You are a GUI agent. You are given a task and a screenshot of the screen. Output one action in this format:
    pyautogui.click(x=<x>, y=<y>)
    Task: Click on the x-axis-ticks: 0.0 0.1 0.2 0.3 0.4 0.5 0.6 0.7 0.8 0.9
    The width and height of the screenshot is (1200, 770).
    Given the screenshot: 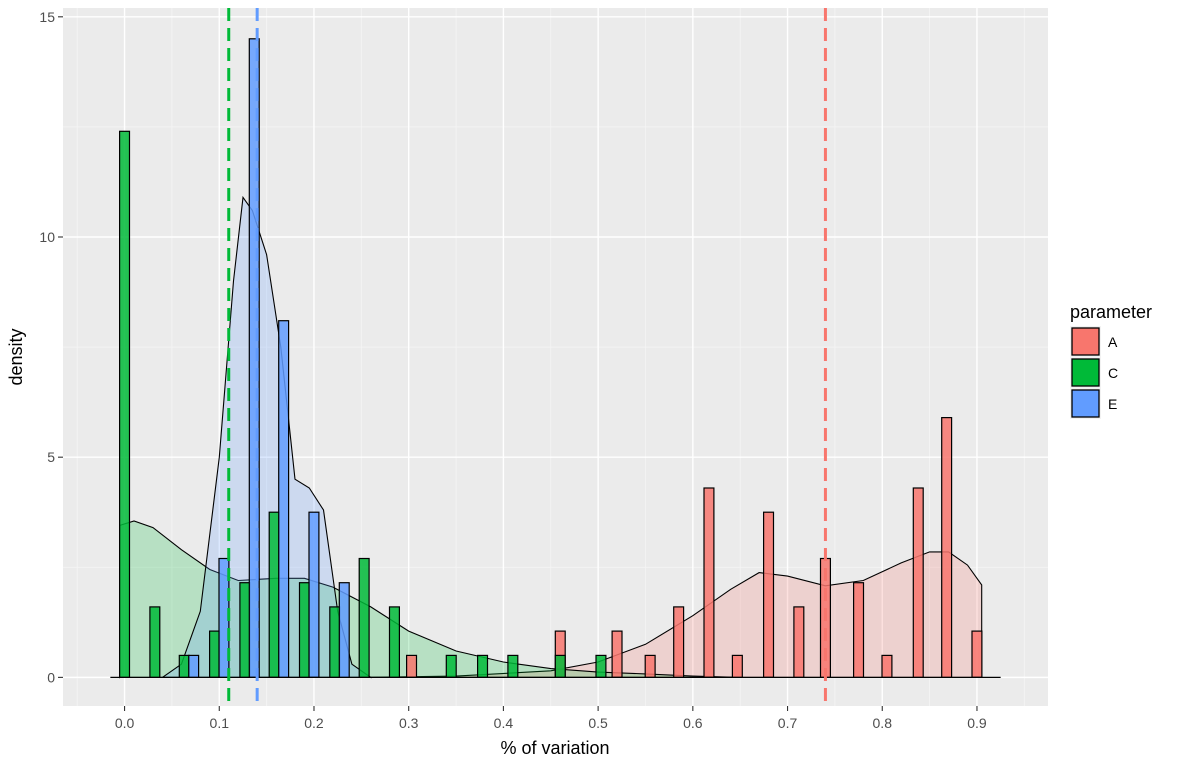 What is the action you would take?
    pyautogui.click(x=551, y=718)
    